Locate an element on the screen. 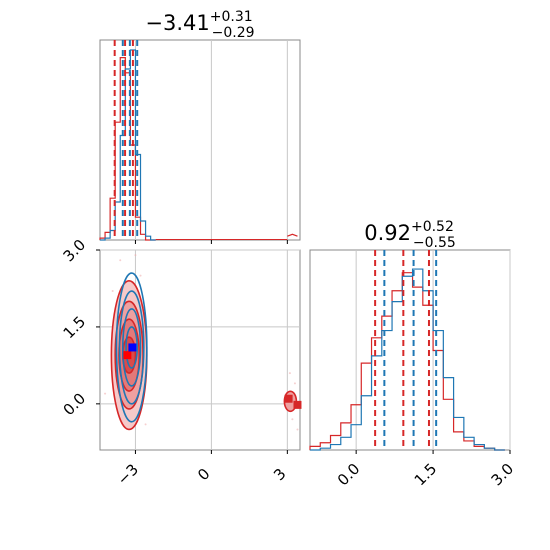 The image size is (550, 550). joint-ytick-label: 3.0 is located at coordinates (75, 251).